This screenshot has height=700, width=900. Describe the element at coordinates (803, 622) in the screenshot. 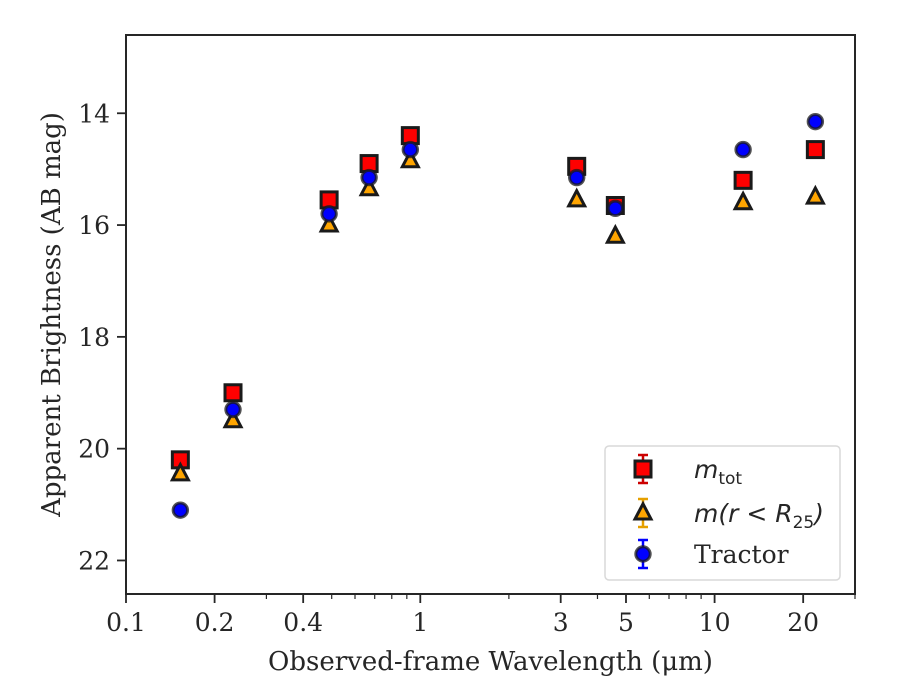

I see `x-tick-label: 20` at that location.